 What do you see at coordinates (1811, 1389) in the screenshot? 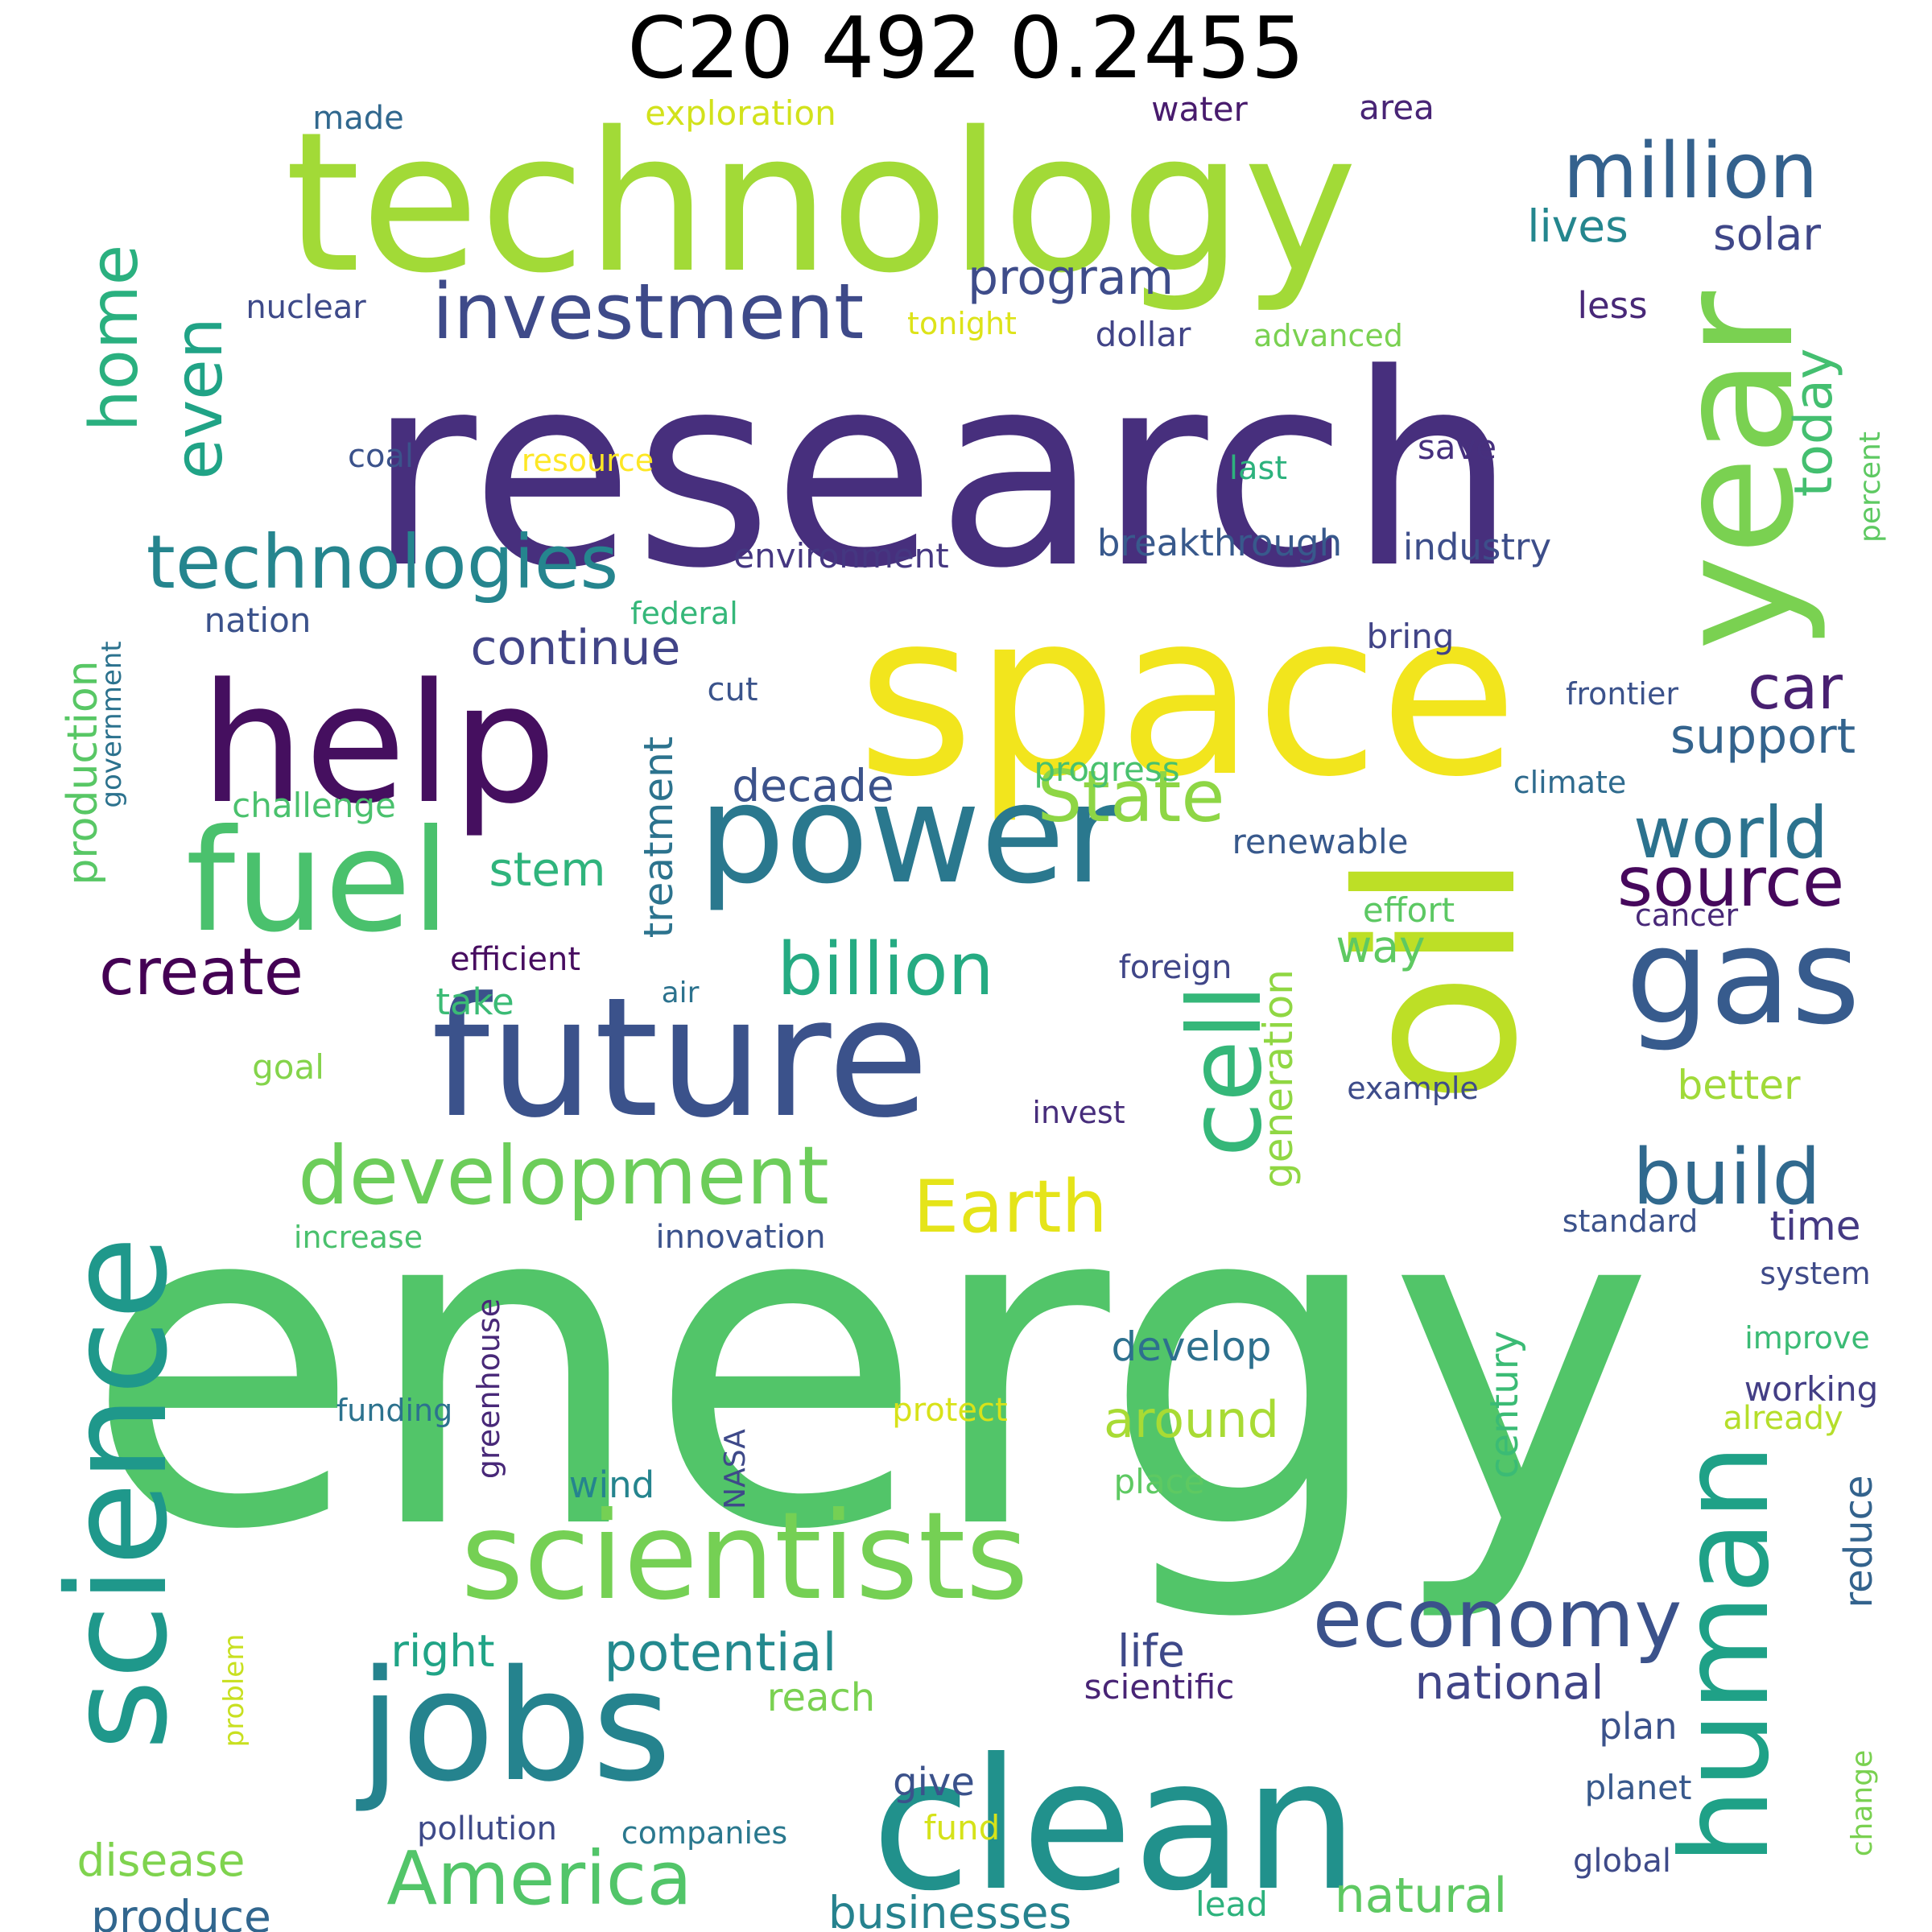
I see `word-working: working` at bounding box center [1811, 1389].